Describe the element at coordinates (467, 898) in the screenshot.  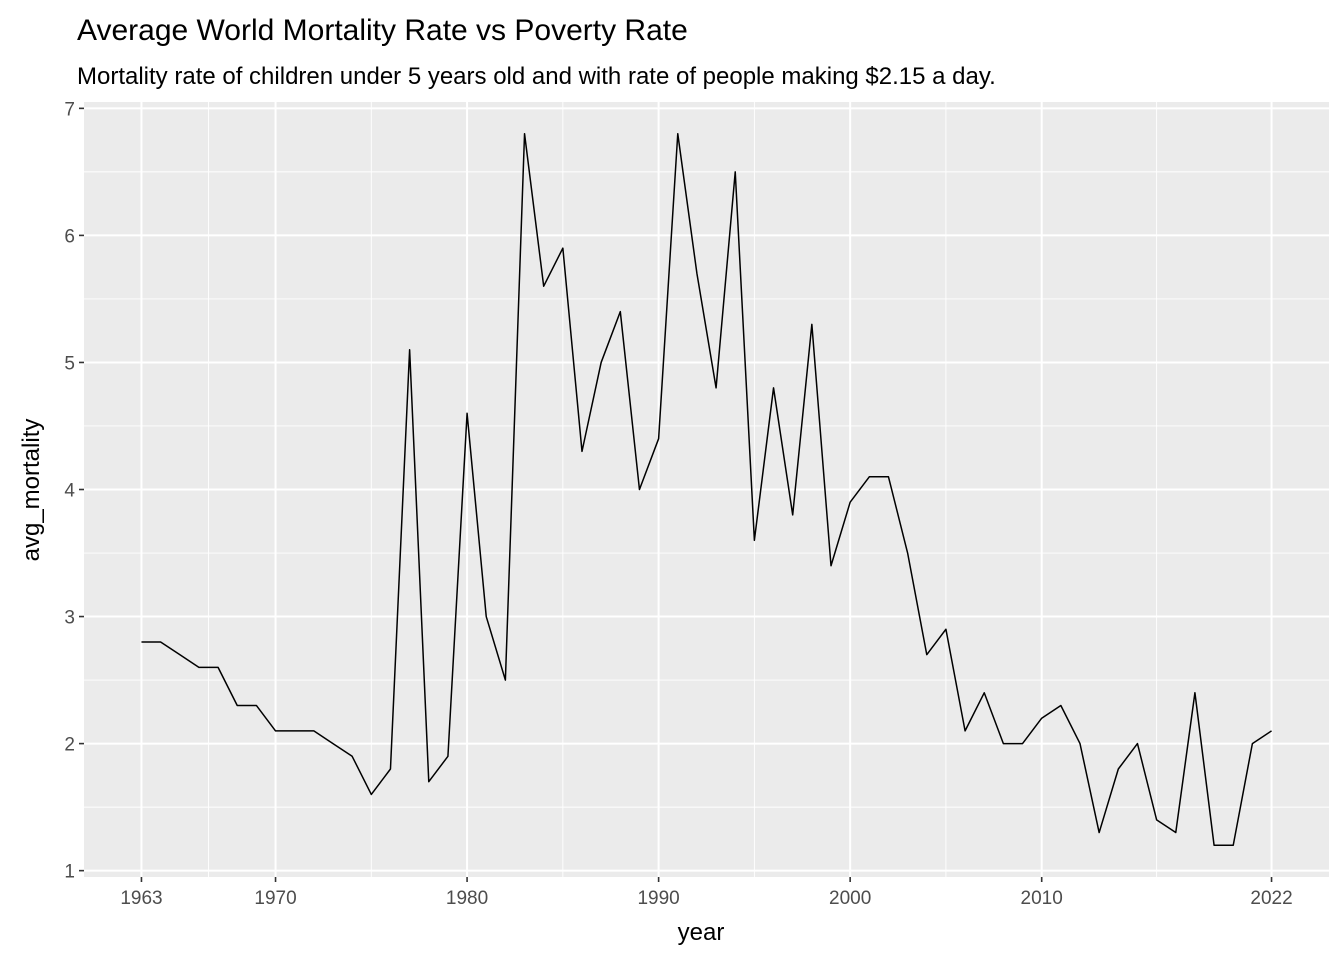
I see `x-tick-label: 1980` at that location.